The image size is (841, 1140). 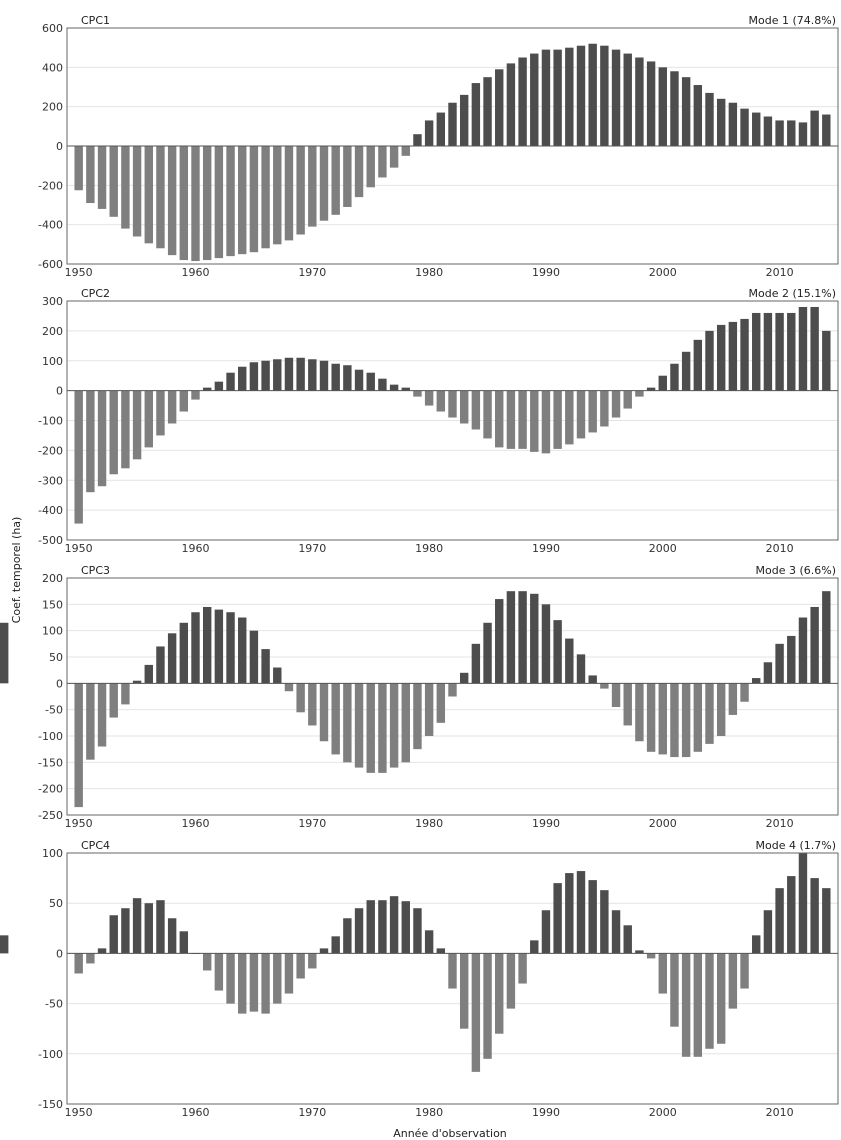 What do you see at coordinates (79, 548) in the screenshot?
I see `x-tick-label: 1950` at bounding box center [79, 548].